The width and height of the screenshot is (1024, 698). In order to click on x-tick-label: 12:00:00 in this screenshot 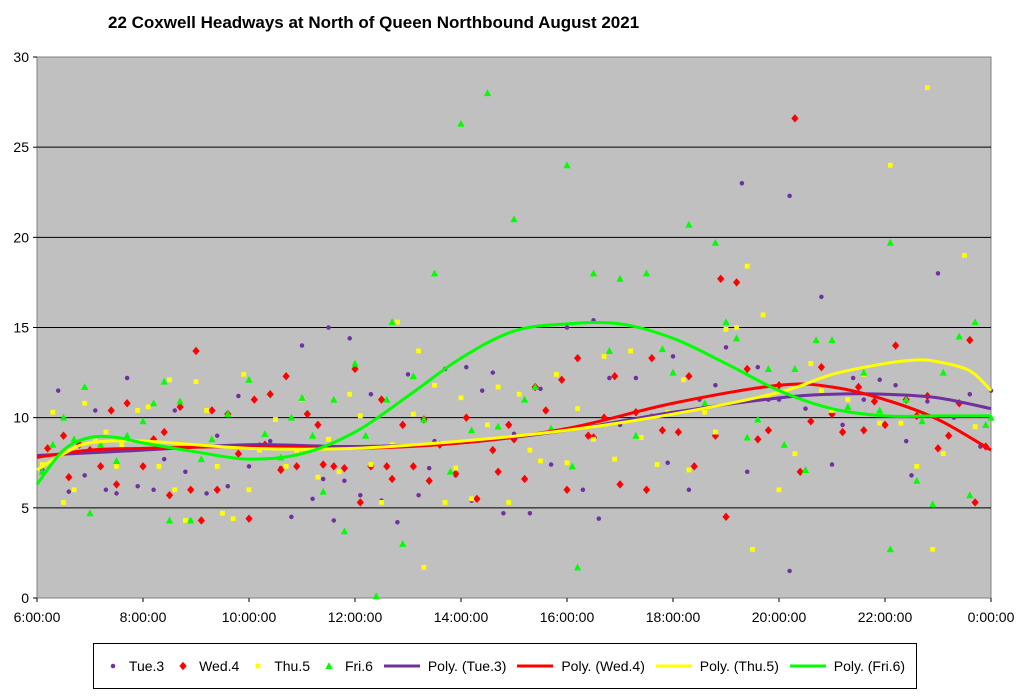, I will do `click(355, 617)`.